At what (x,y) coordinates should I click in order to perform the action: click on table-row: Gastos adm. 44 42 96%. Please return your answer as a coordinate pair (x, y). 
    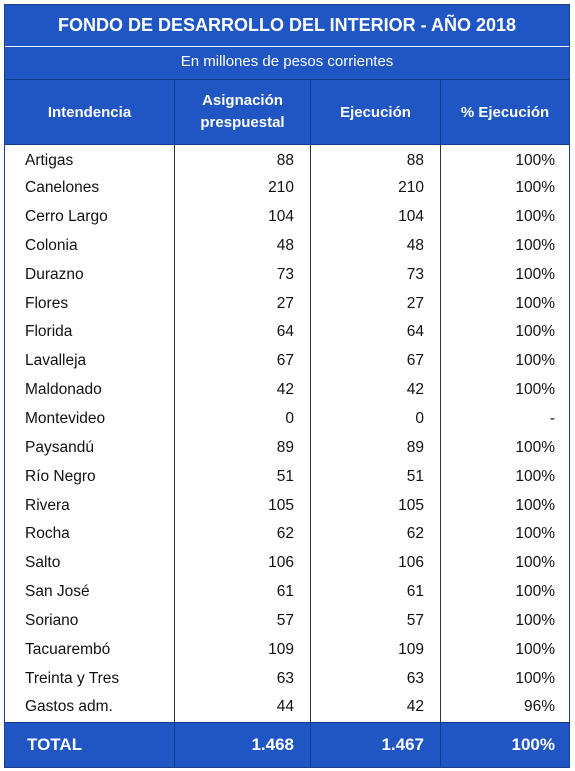
    Looking at the image, I should click on (287, 707).